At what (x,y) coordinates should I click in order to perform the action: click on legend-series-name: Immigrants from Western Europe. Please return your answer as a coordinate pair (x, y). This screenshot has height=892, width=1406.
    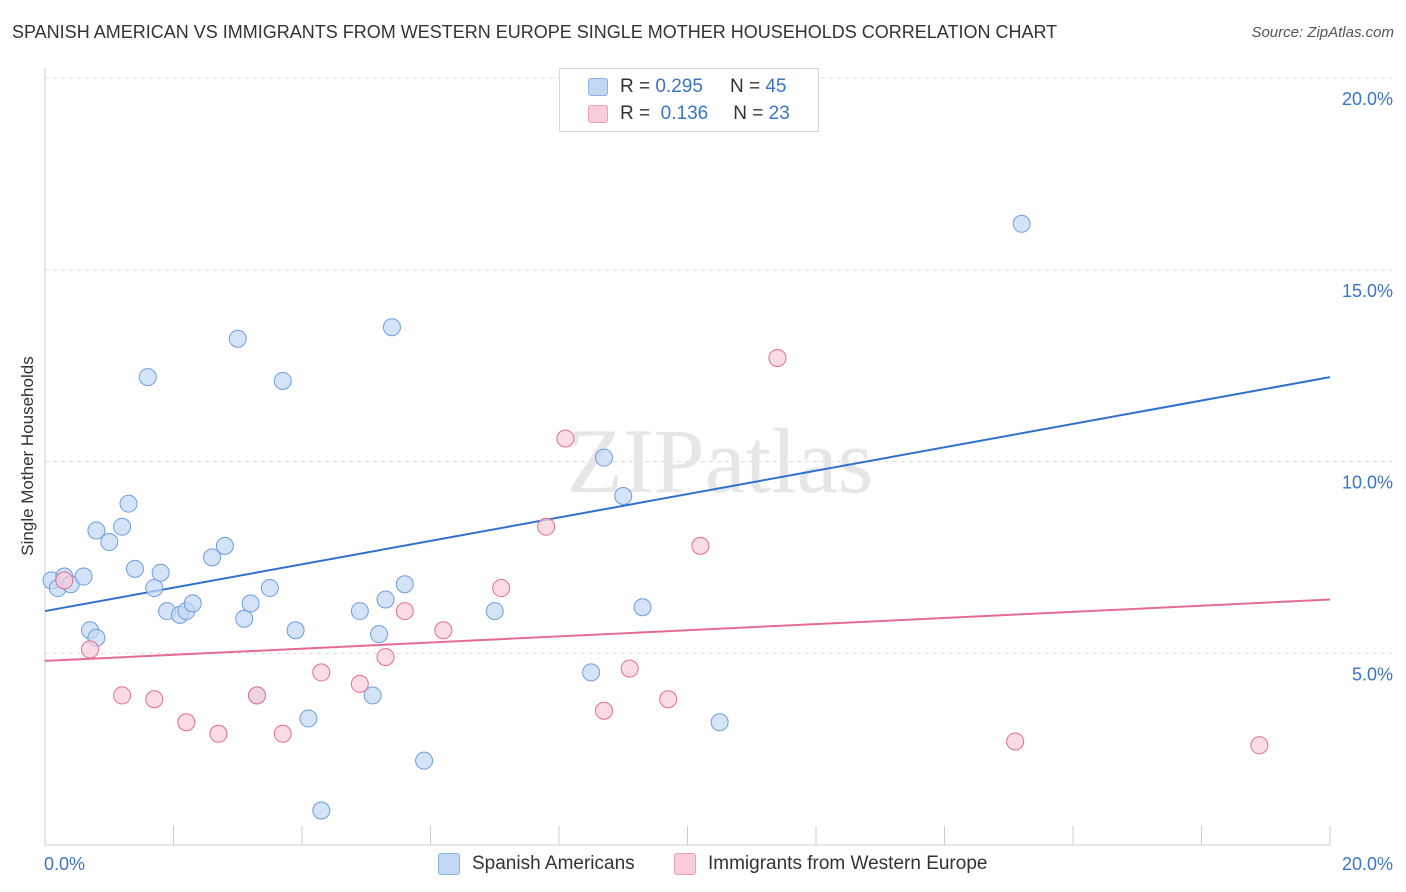
    Looking at the image, I should click on (848, 863).